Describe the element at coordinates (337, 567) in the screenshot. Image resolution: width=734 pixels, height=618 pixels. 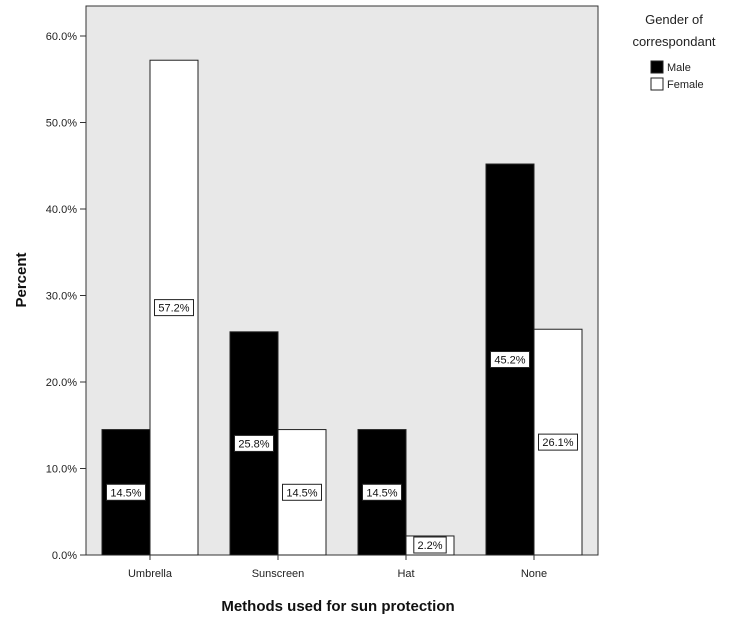
I see `x-axis: Umbrella Sunscreen Hat None` at that location.